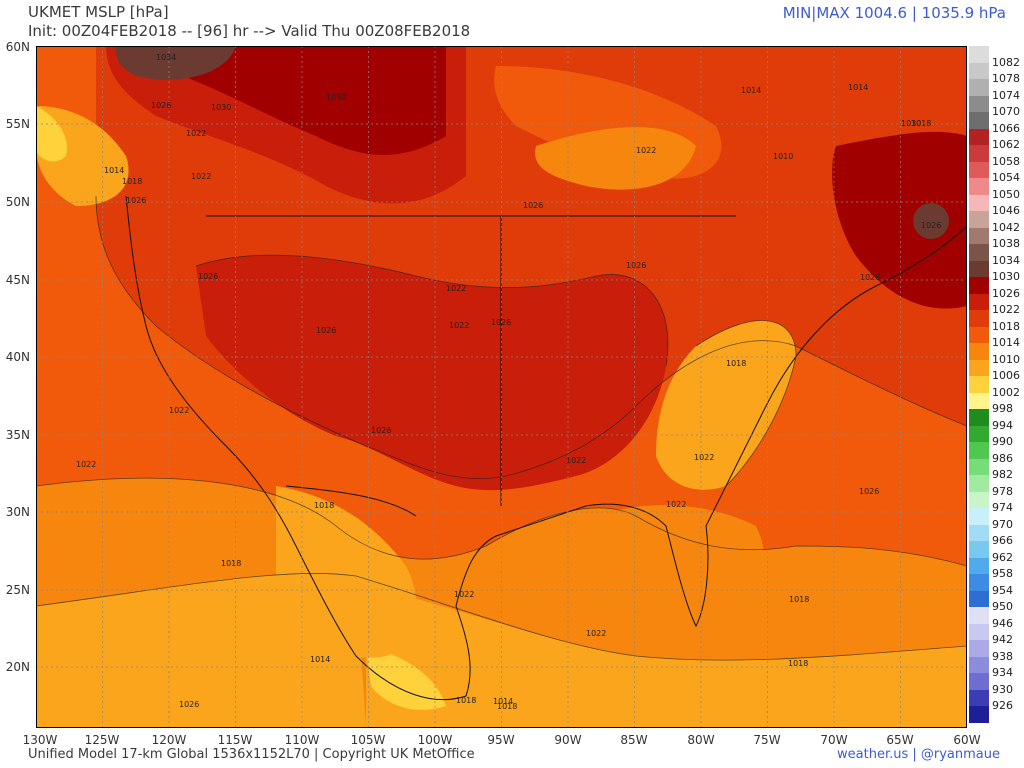  Describe the element at coordinates (1002, 656) in the screenshot. I see `legend-level-label: 938` at that location.